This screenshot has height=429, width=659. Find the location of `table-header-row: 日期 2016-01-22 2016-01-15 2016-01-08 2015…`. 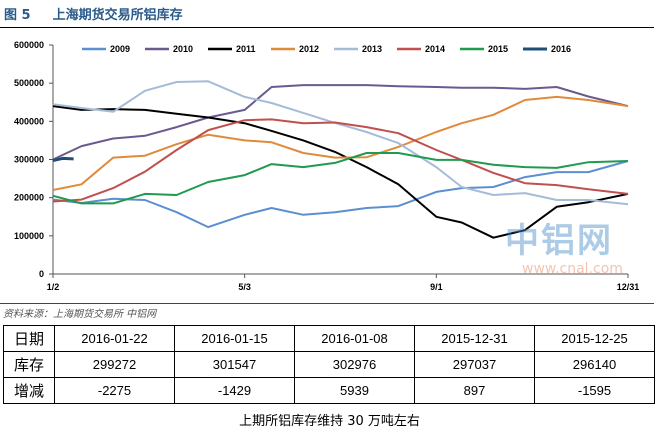

table-header-row: 日期 2016-01-22 2016-01-15 2016-01-08 2015… is located at coordinates (329, 338).